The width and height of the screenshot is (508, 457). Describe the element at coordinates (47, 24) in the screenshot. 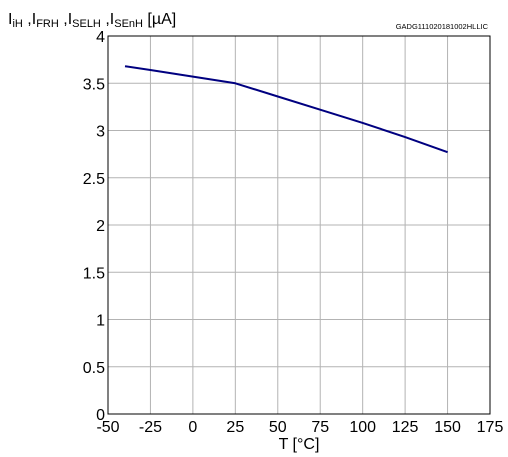

I see `y-axis-label-subscript: FRH` at that location.